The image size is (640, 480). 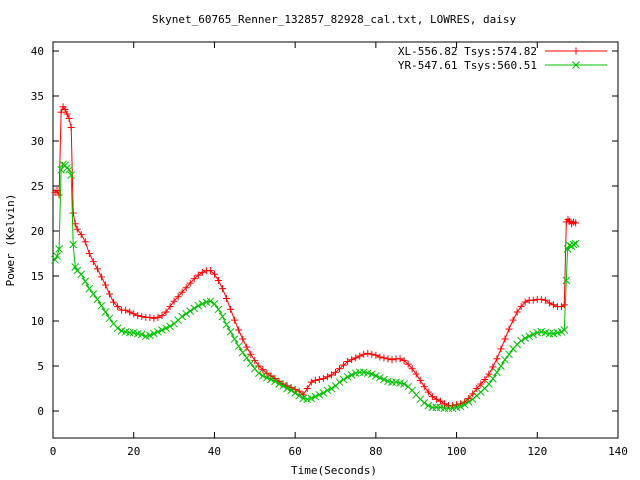 I want to click on y-axis-label: Power (Kelvin), so click(x=10, y=240).